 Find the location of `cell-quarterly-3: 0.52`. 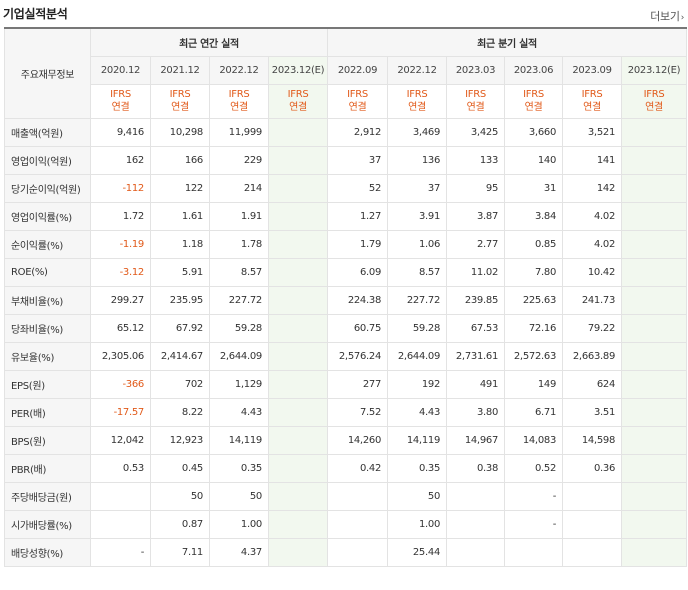

cell-quarterly-3: 0.52 is located at coordinates (534, 468).